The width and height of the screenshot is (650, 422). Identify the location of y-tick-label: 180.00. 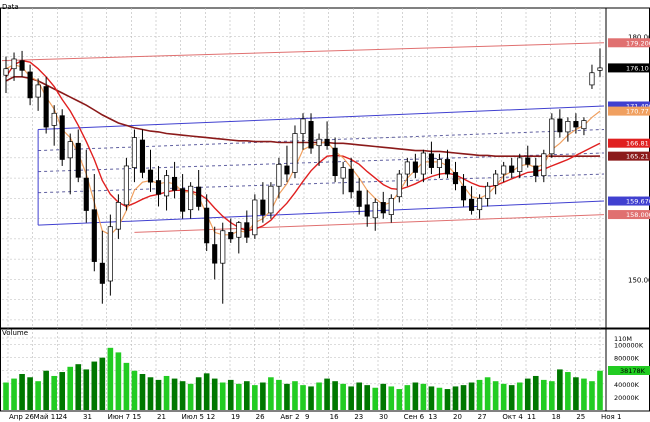
(639, 37).